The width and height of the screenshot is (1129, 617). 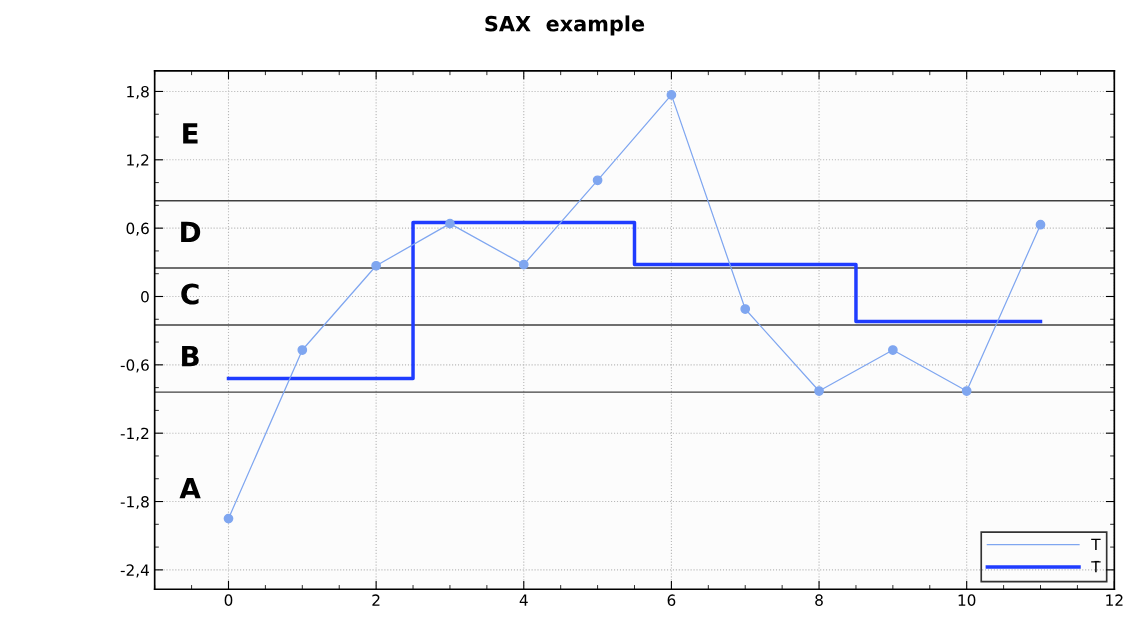 I want to click on y-tick-label: -1,2, so click(x=134, y=434).